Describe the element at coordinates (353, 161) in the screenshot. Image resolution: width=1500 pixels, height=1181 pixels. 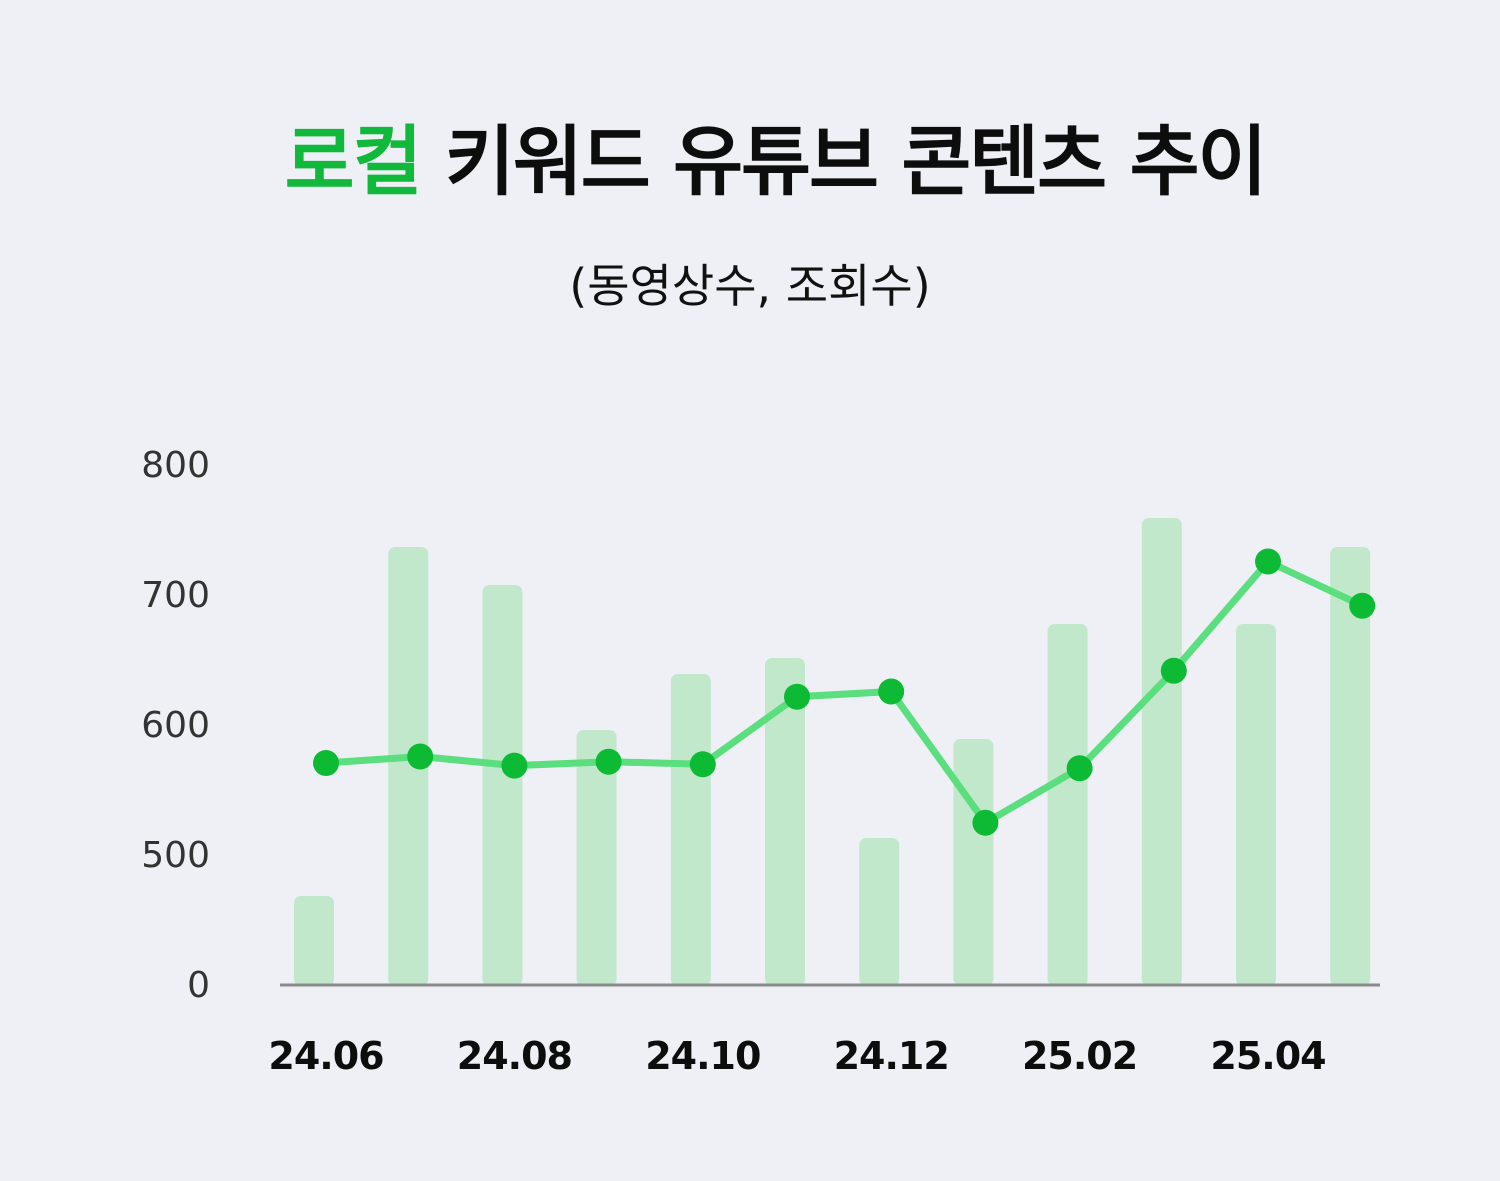
I see `title-accent: 로컬` at that location.